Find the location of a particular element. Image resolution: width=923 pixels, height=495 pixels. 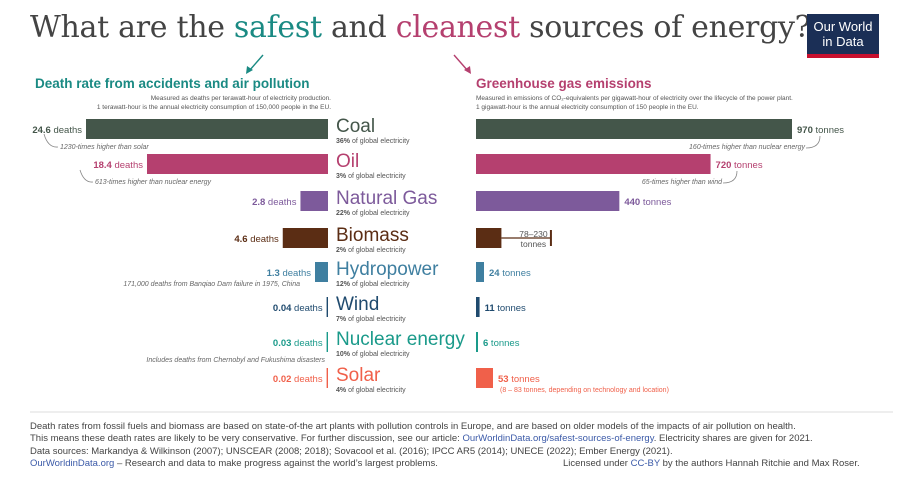

footer-text: Licensed under is located at coordinates (597, 463).